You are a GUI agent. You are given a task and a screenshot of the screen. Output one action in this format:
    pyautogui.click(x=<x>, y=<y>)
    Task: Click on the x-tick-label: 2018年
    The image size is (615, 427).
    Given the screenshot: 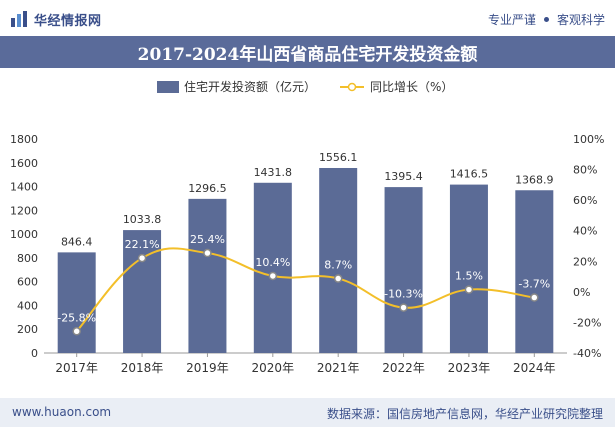 What is the action you would take?
    pyautogui.click(x=142, y=368)
    